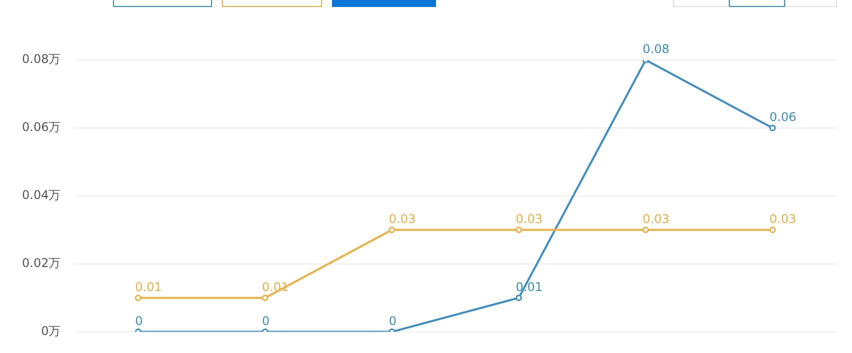  Describe the element at coordinates (783, 117) in the screenshot. I see `data-label: 0.06` at that location.